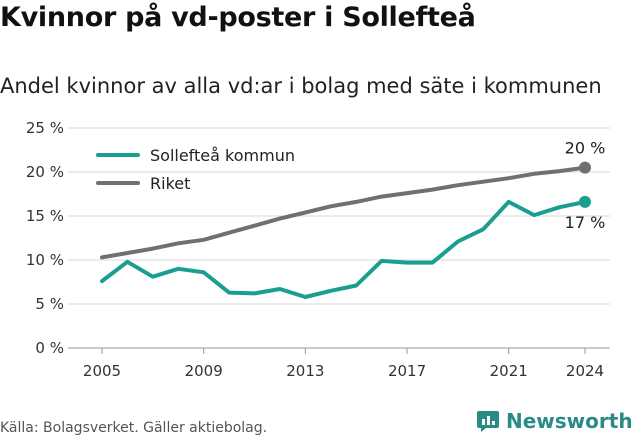 This screenshot has height=439, width=631. Describe the element at coordinates (585, 148) in the screenshot. I see `end-label-riket: 20 %` at that location.